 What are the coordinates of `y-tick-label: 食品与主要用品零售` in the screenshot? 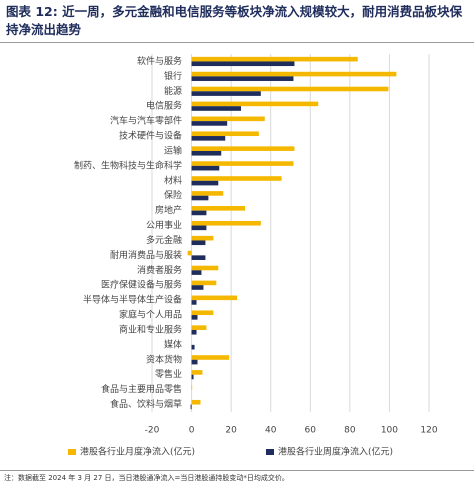 It's located at (141, 389).